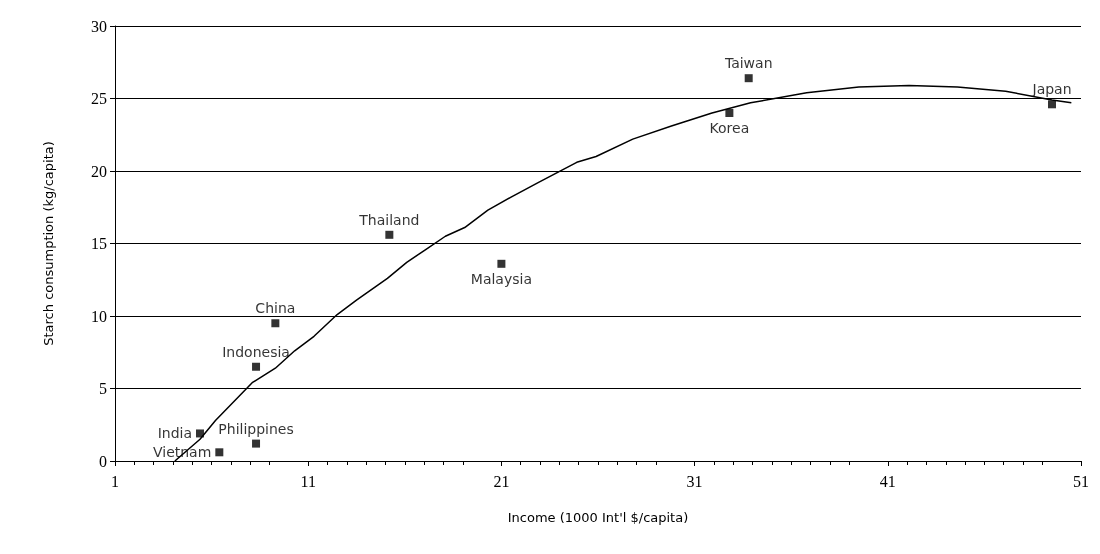  I want to click on y-tick-label: 25, so click(99, 98).